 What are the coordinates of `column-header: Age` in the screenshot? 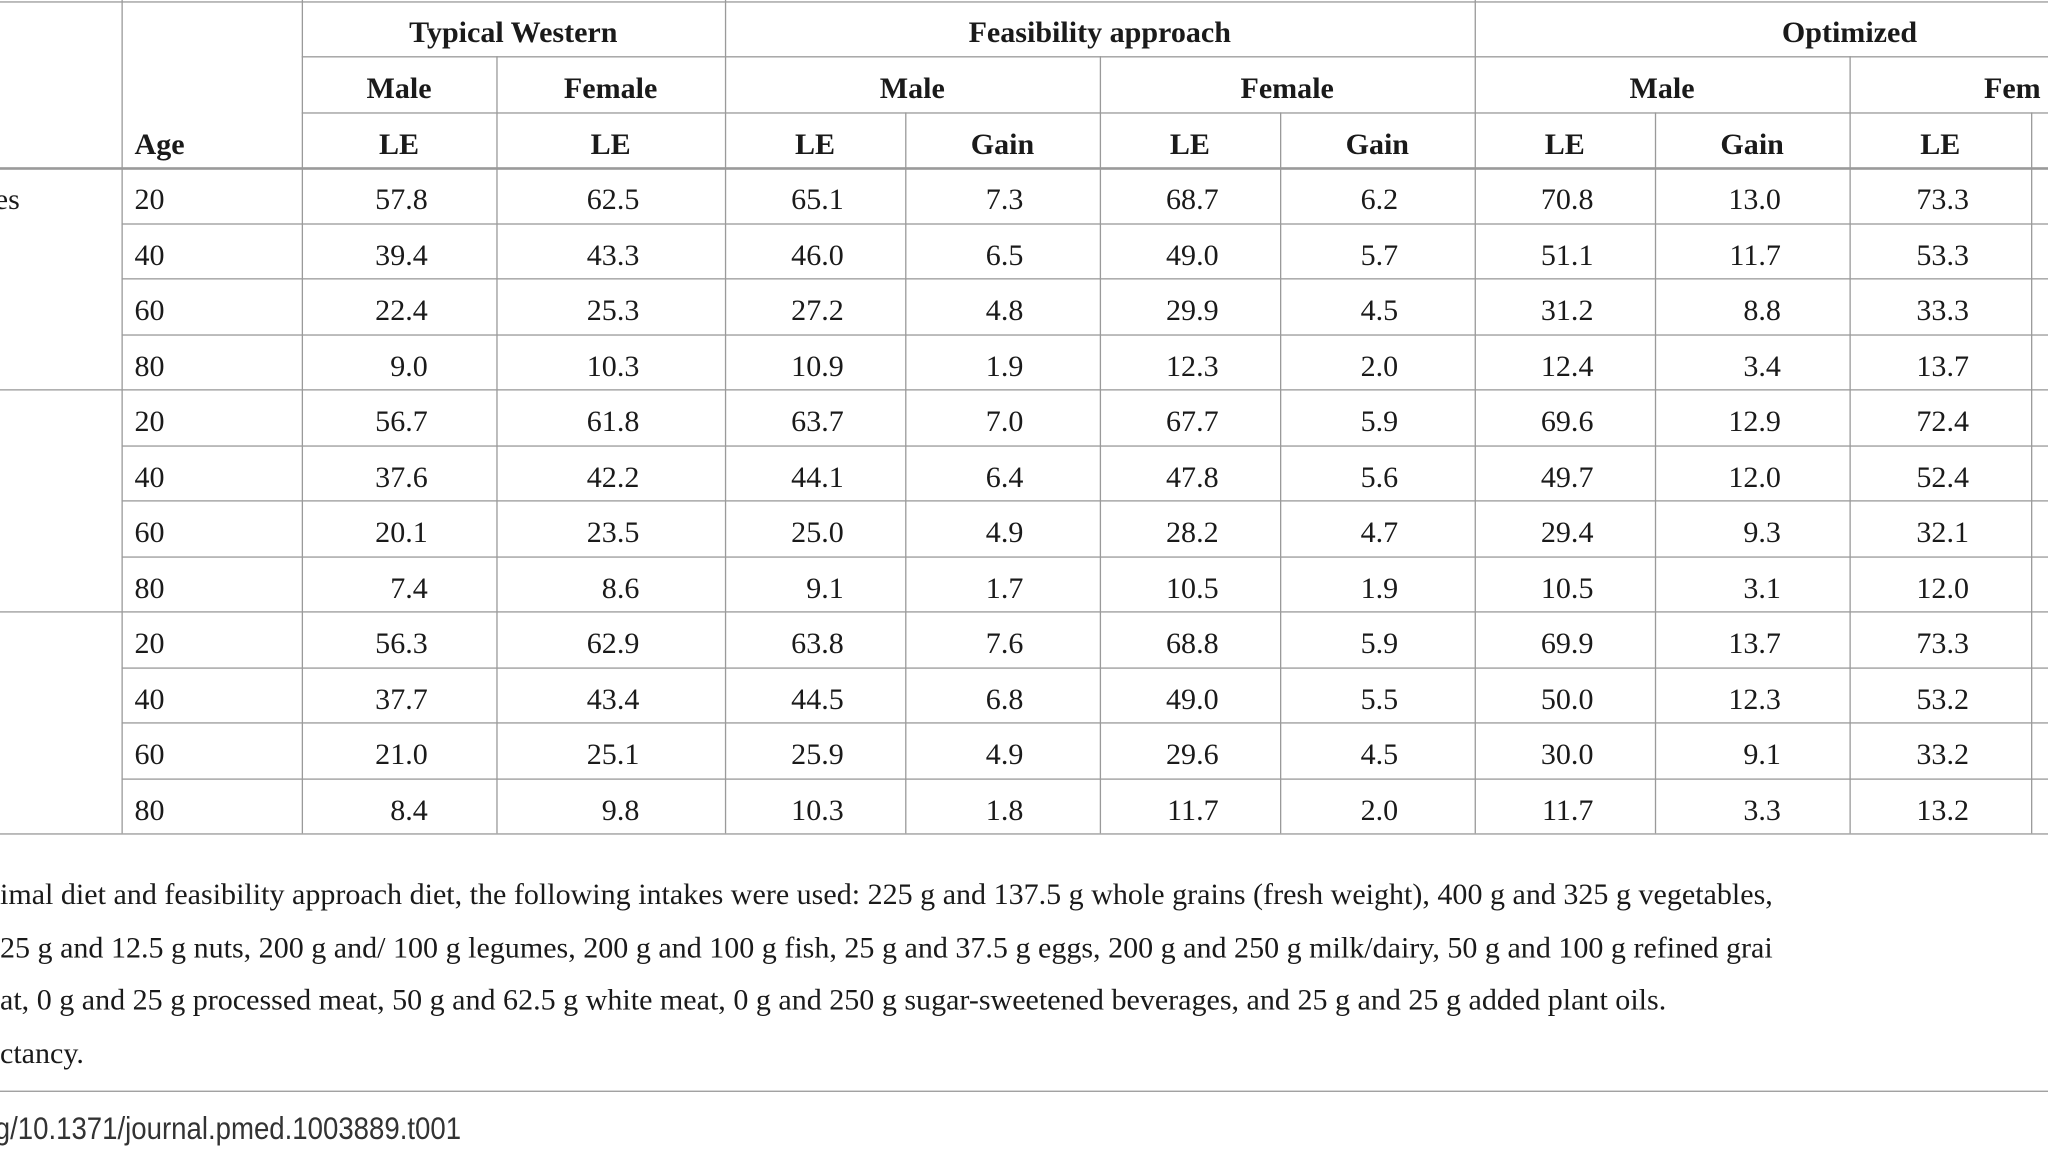 It's located at (159, 144).